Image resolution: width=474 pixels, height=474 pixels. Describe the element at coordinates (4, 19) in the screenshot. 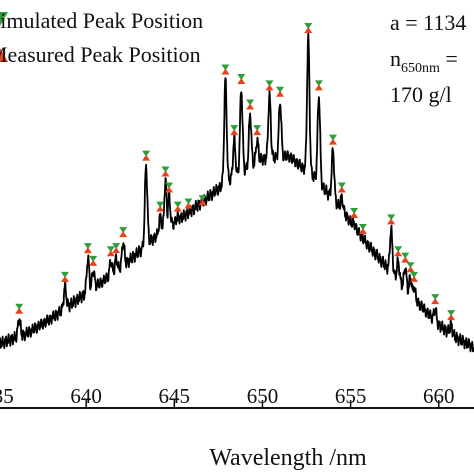

I see `legend-marker-simulated` at that location.